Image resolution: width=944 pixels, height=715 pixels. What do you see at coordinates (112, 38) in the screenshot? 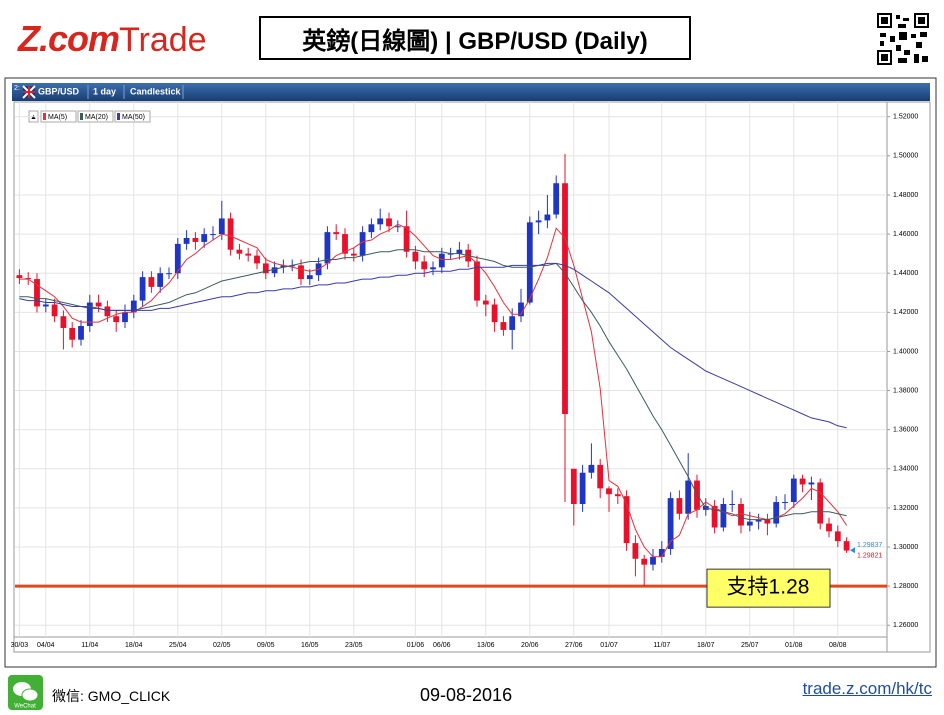
I see `logo: Z.comTrade` at bounding box center [112, 38].